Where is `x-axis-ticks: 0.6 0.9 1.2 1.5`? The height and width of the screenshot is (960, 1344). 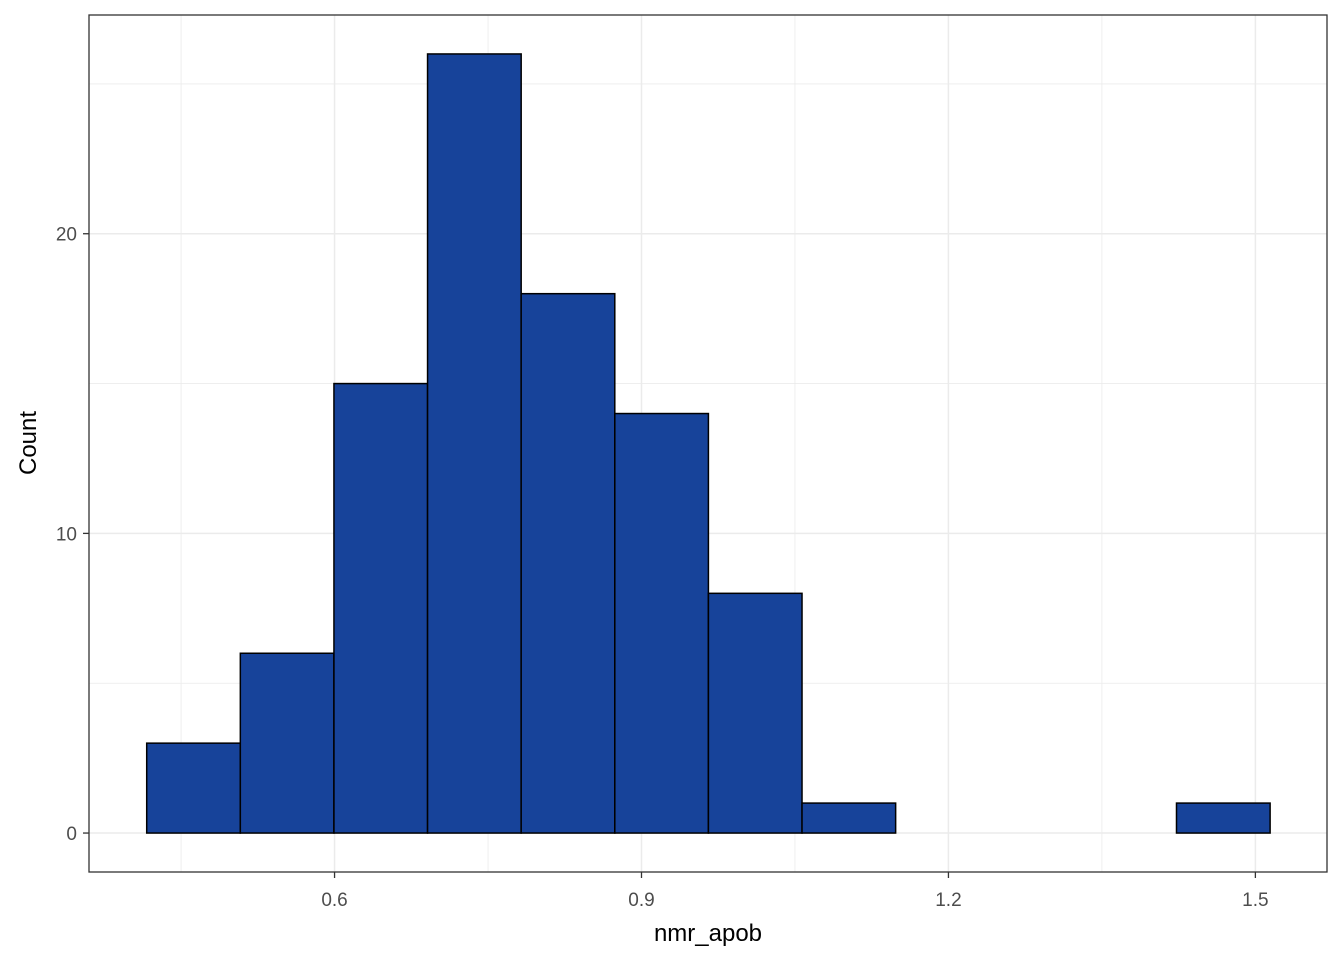
x-axis-ticks: 0.6 0.9 1.2 1.5 is located at coordinates (795, 891).